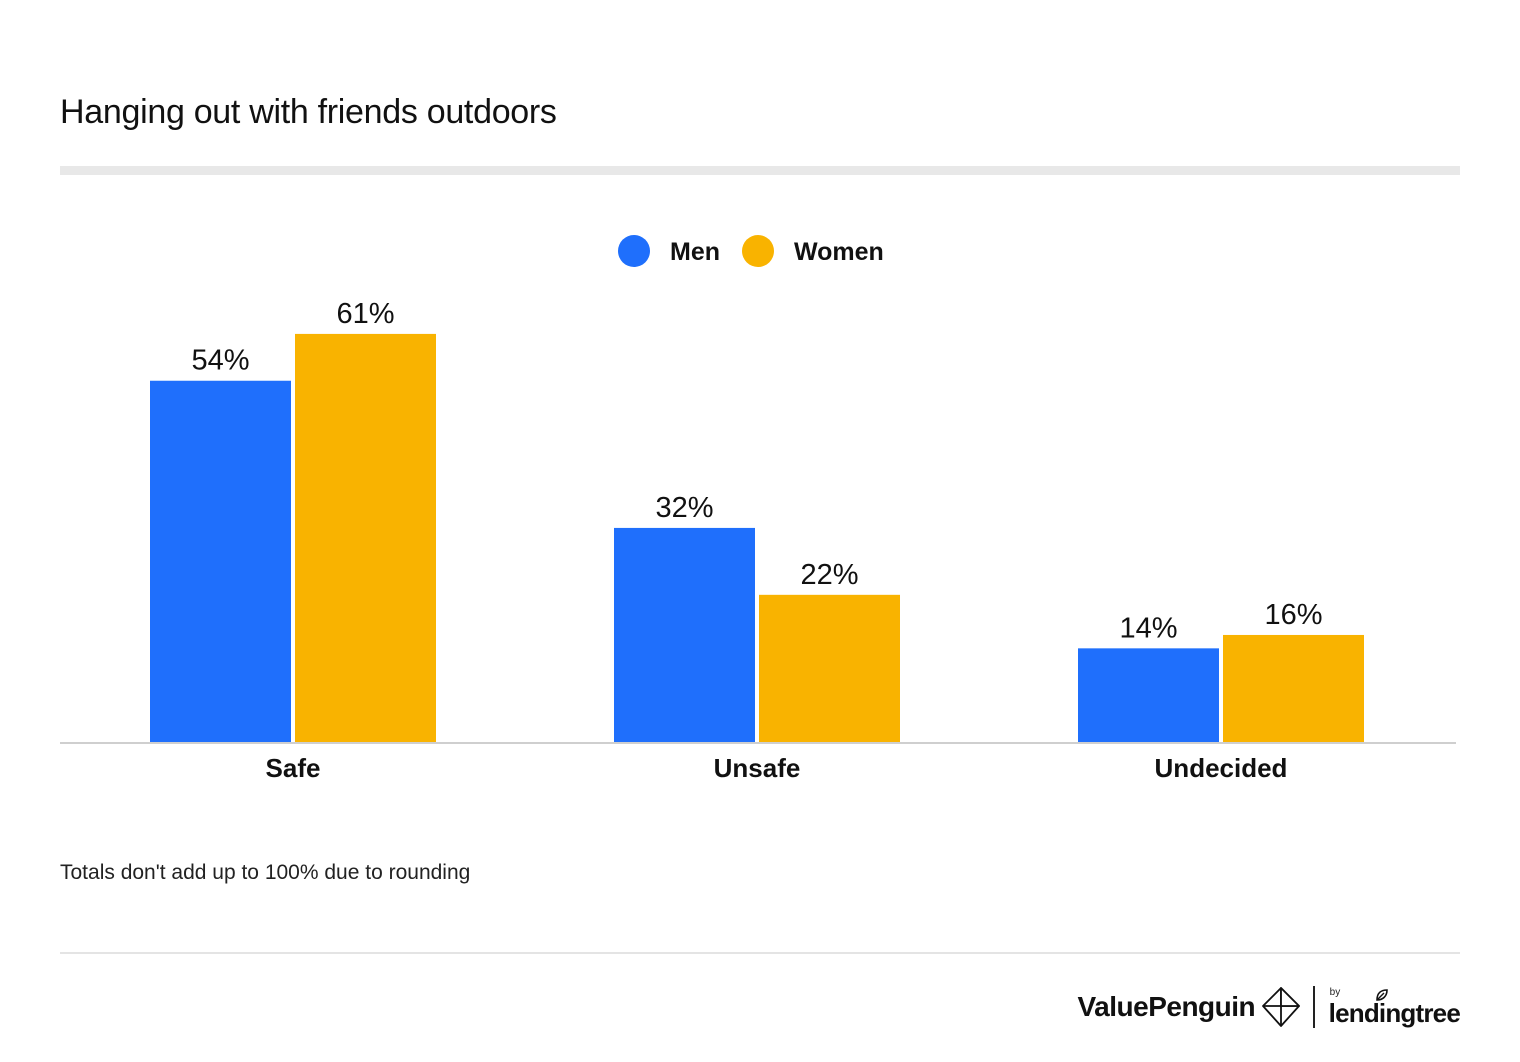  What do you see at coordinates (1314, 1007) in the screenshot?
I see `brand-divider` at bounding box center [1314, 1007].